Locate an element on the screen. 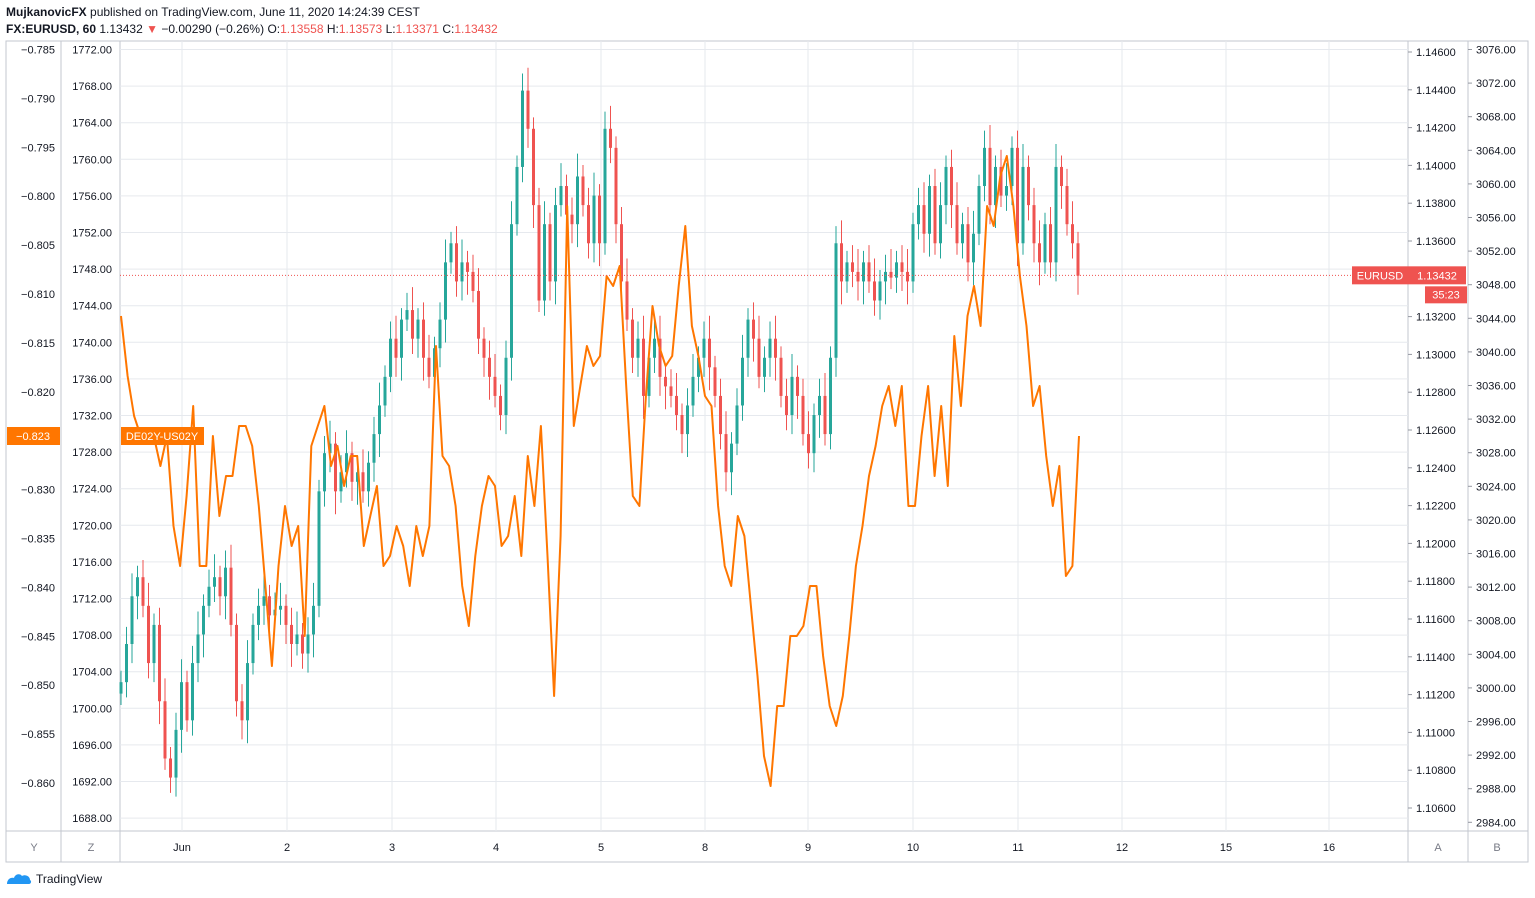 This screenshot has height=898, width=1535. price-axis-tick: 1.12800 is located at coordinates (1436, 393).